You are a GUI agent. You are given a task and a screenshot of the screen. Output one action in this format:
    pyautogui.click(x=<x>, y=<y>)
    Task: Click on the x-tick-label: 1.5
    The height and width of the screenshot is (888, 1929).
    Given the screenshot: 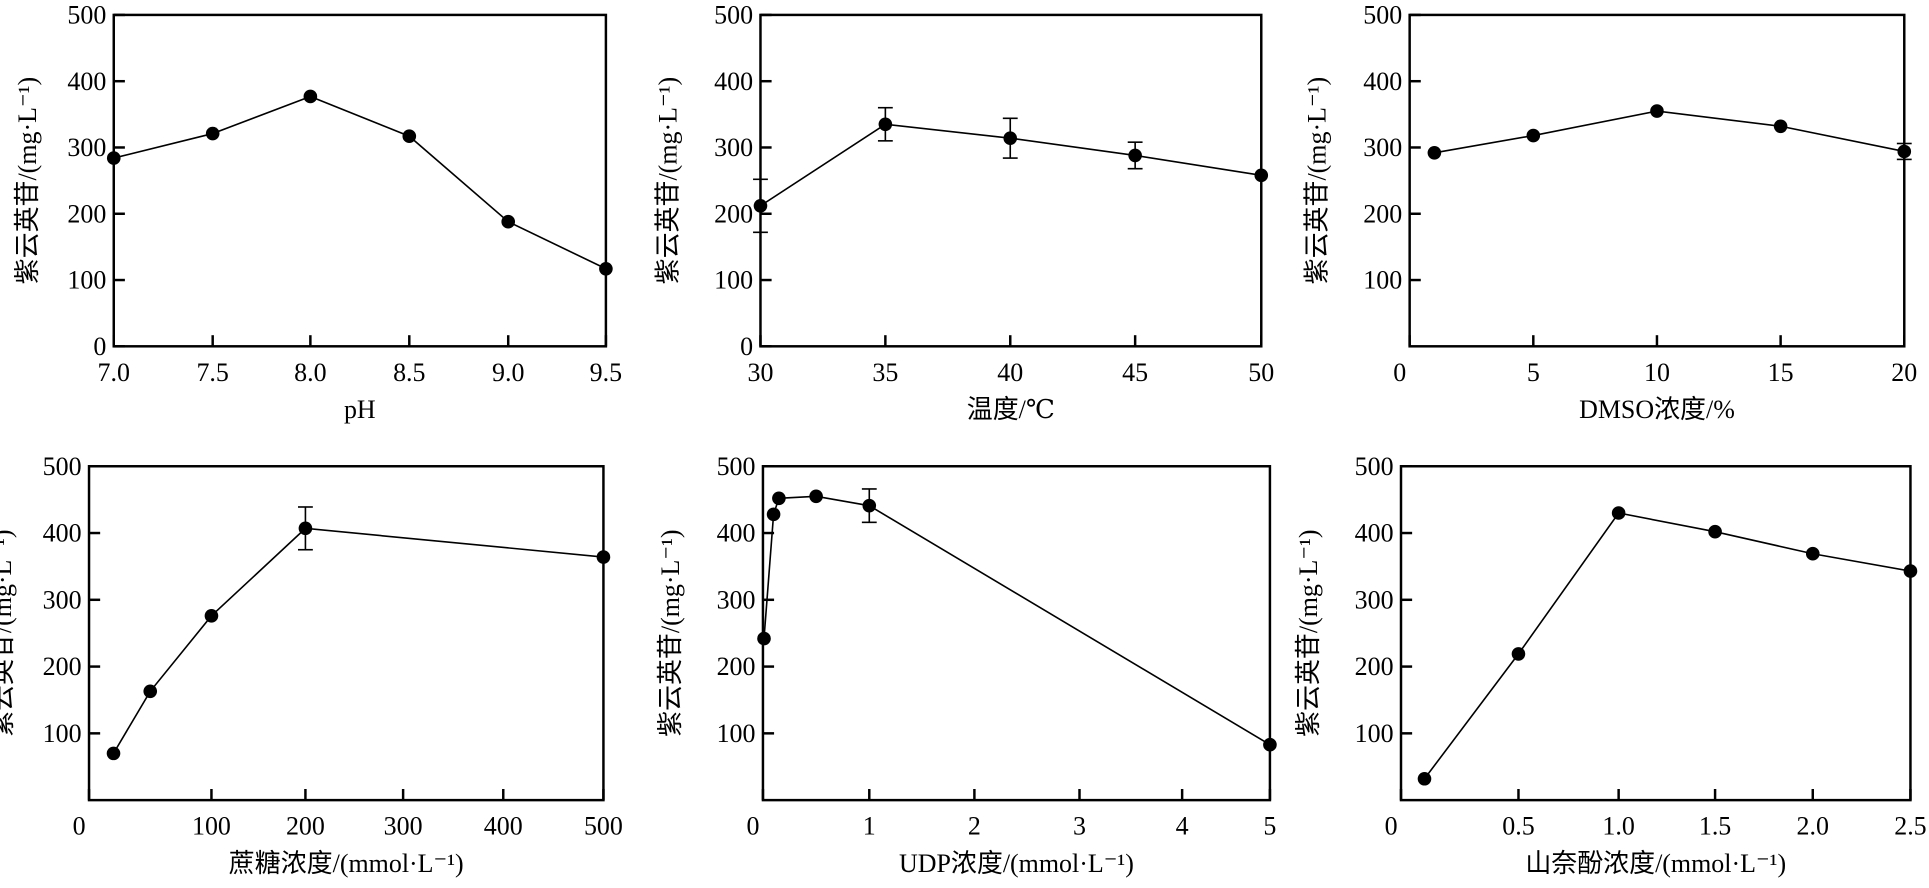 What is the action you would take?
    pyautogui.click(x=1715, y=826)
    